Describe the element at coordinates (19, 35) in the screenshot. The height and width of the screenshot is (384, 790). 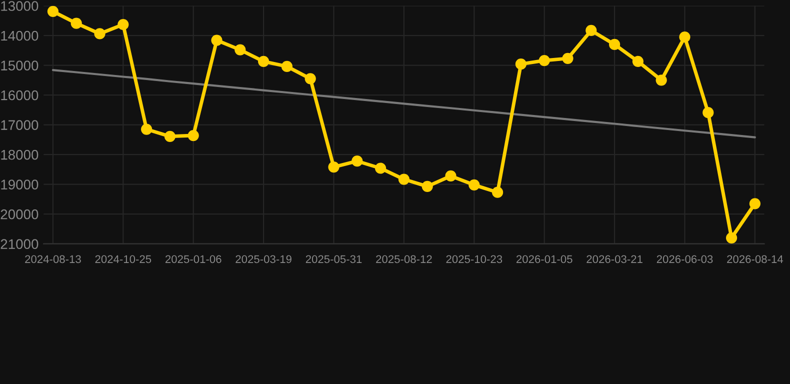
I see `y-tick-label: 14000` at that location.